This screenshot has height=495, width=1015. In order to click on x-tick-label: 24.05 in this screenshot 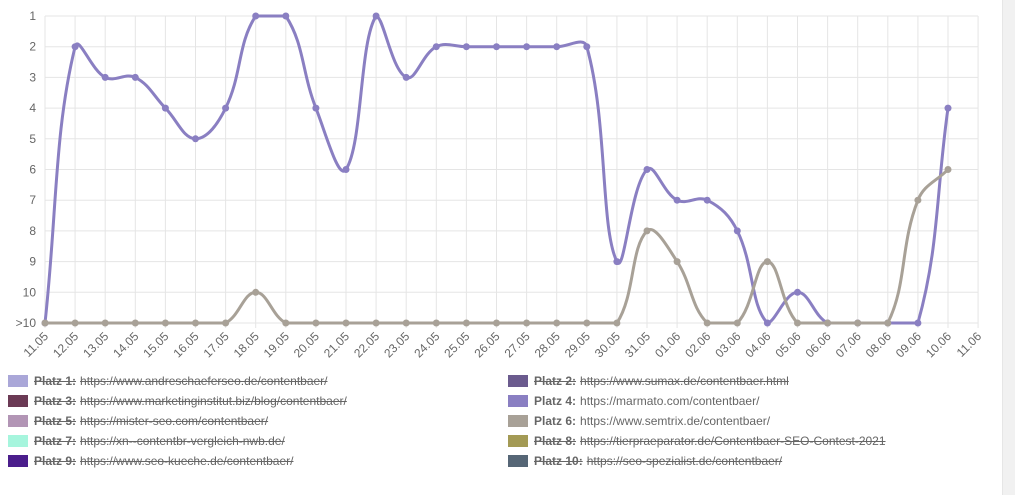, I will do `click(426, 344)`.